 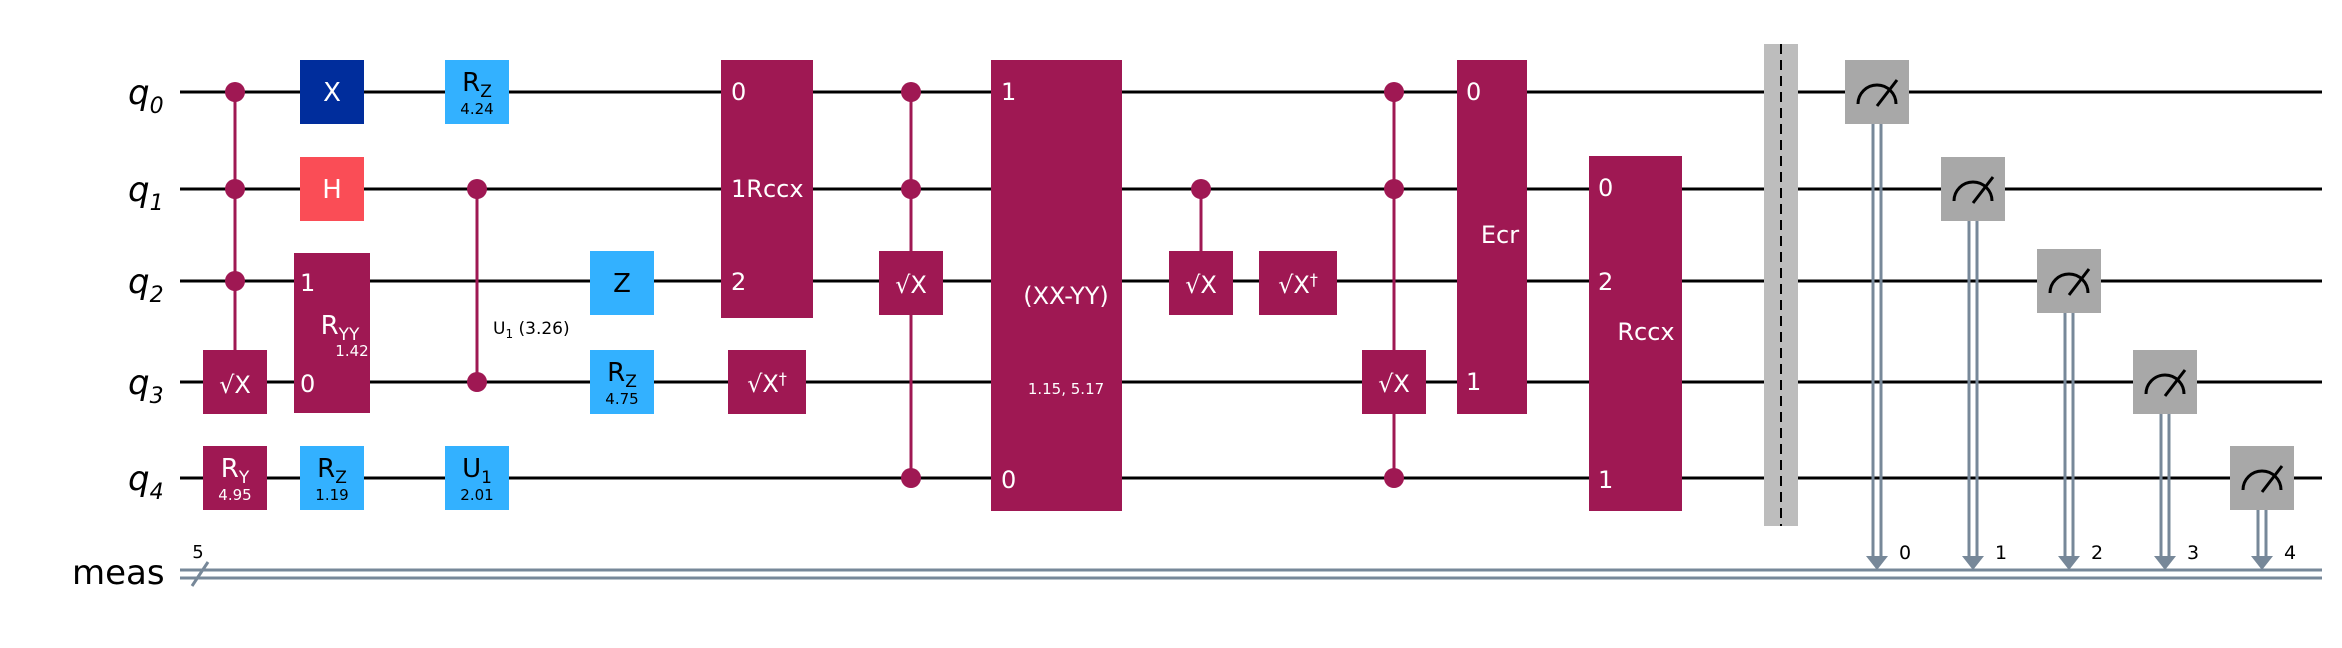 I want to click on clbit-index-2: 2, so click(x=2097, y=553).